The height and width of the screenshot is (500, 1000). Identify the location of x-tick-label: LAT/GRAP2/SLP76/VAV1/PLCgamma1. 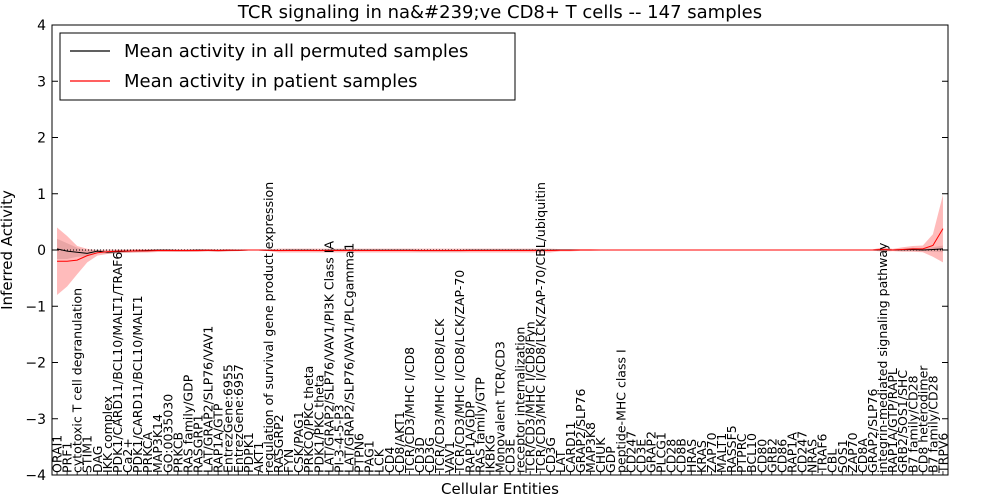
(348, 358).